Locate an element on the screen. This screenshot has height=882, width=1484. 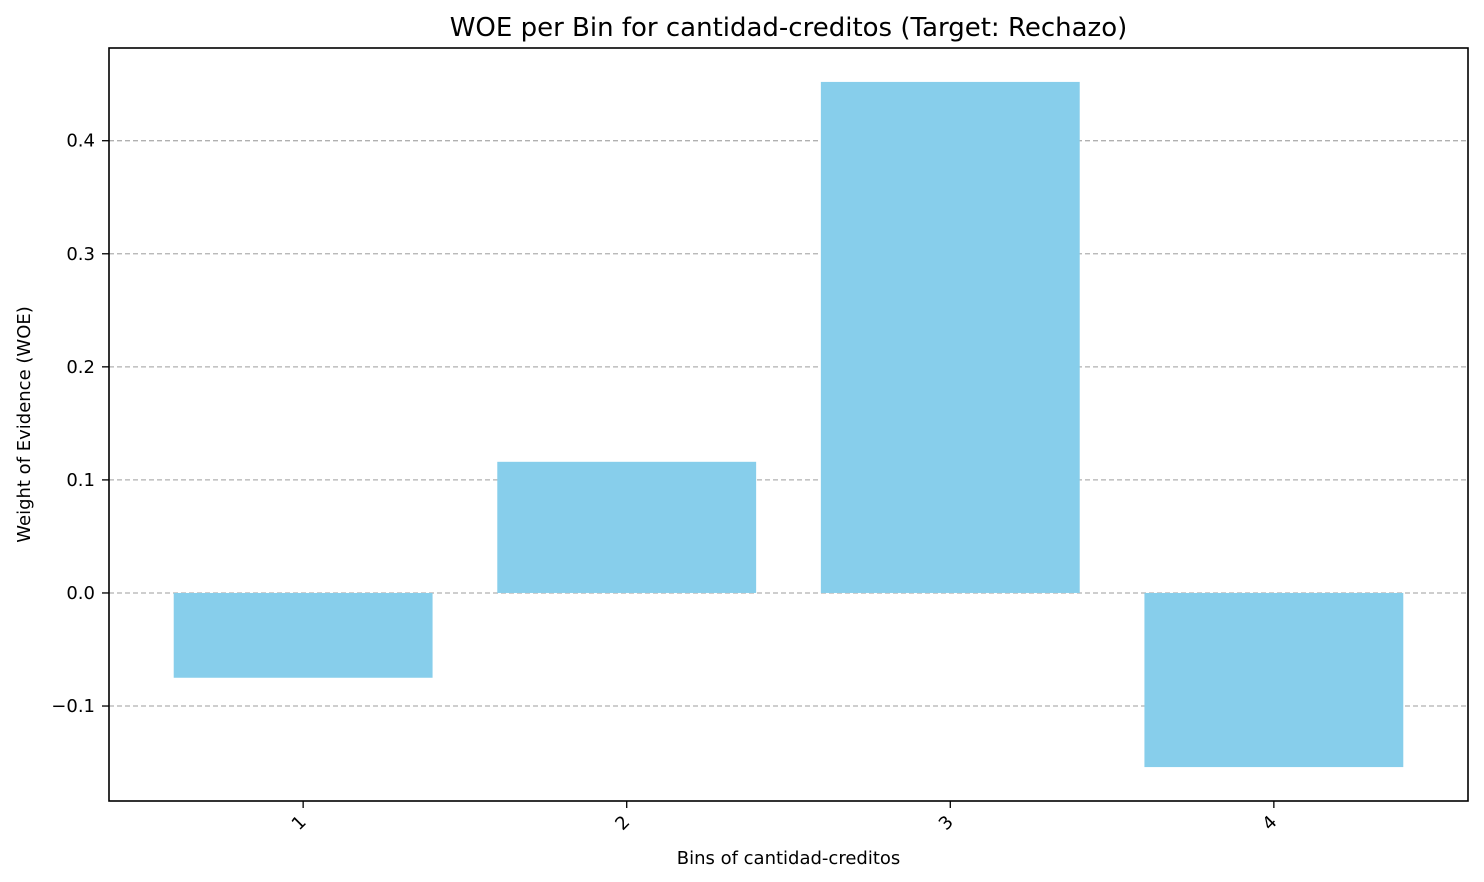
y-tick-label: 0.0 is located at coordinates (80, 593).